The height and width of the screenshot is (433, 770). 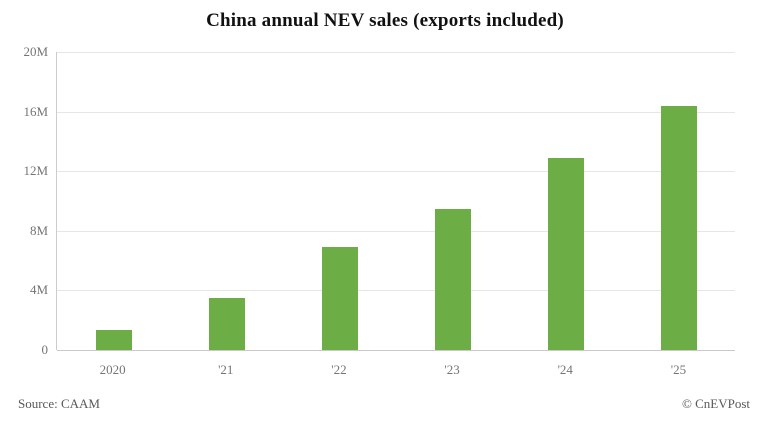 What do you see at coordinates (226, 369) in the screenshot?
I see `x-tick-label: '21` at bounding box center [226, 369].